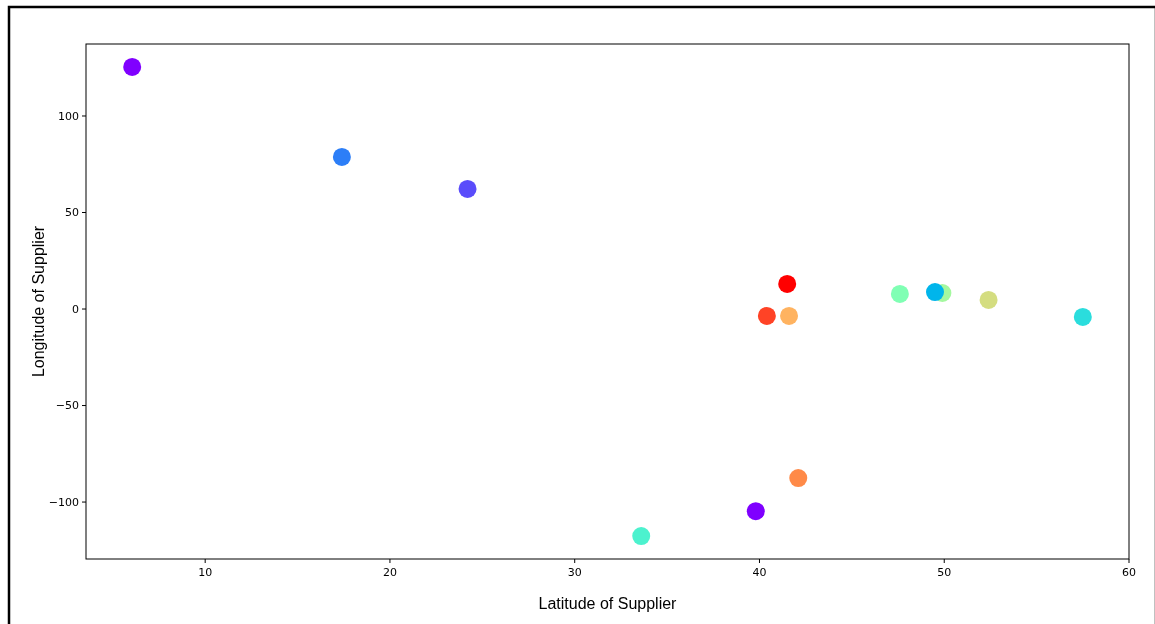 The width and height of the screenshot is (1155, 624). I want to click on x-tick-label: 40, so click(759, 572).